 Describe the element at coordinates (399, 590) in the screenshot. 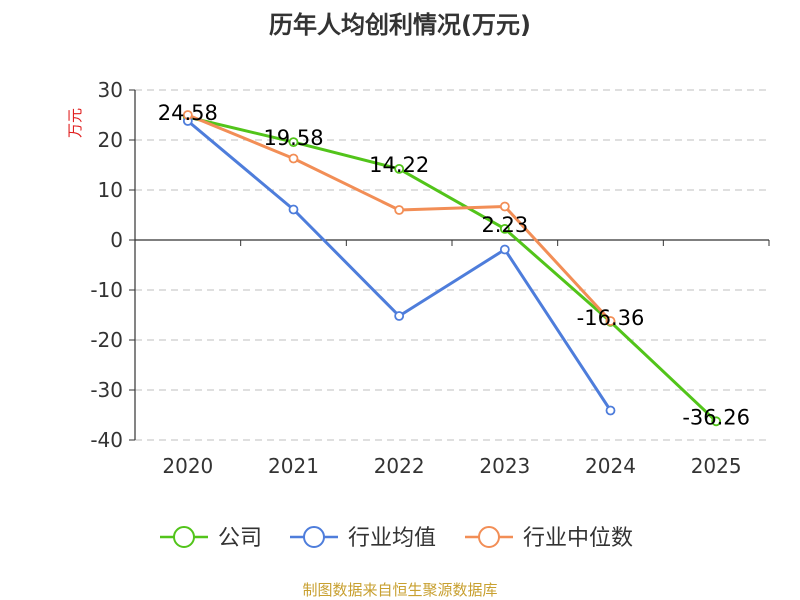

I see `source-note: 制图数据来自恒生聚源数据库` at that location.